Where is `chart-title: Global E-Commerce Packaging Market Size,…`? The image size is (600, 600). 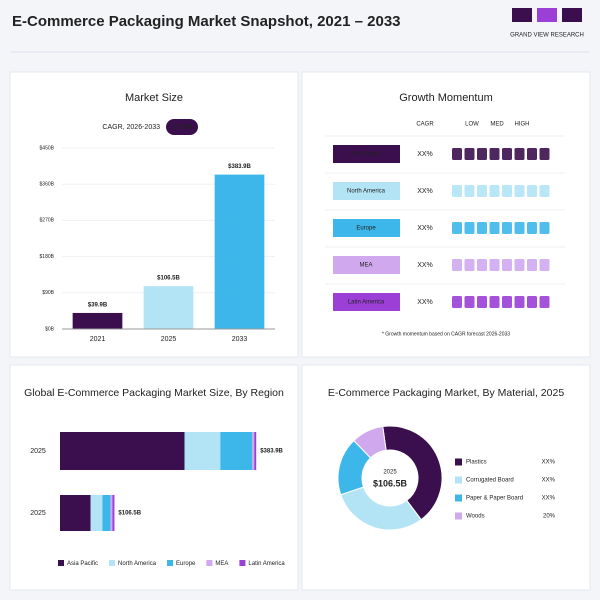
chart-title: Global E-Commerce Packaging Market Size,… is located at coordinates (154, 393).